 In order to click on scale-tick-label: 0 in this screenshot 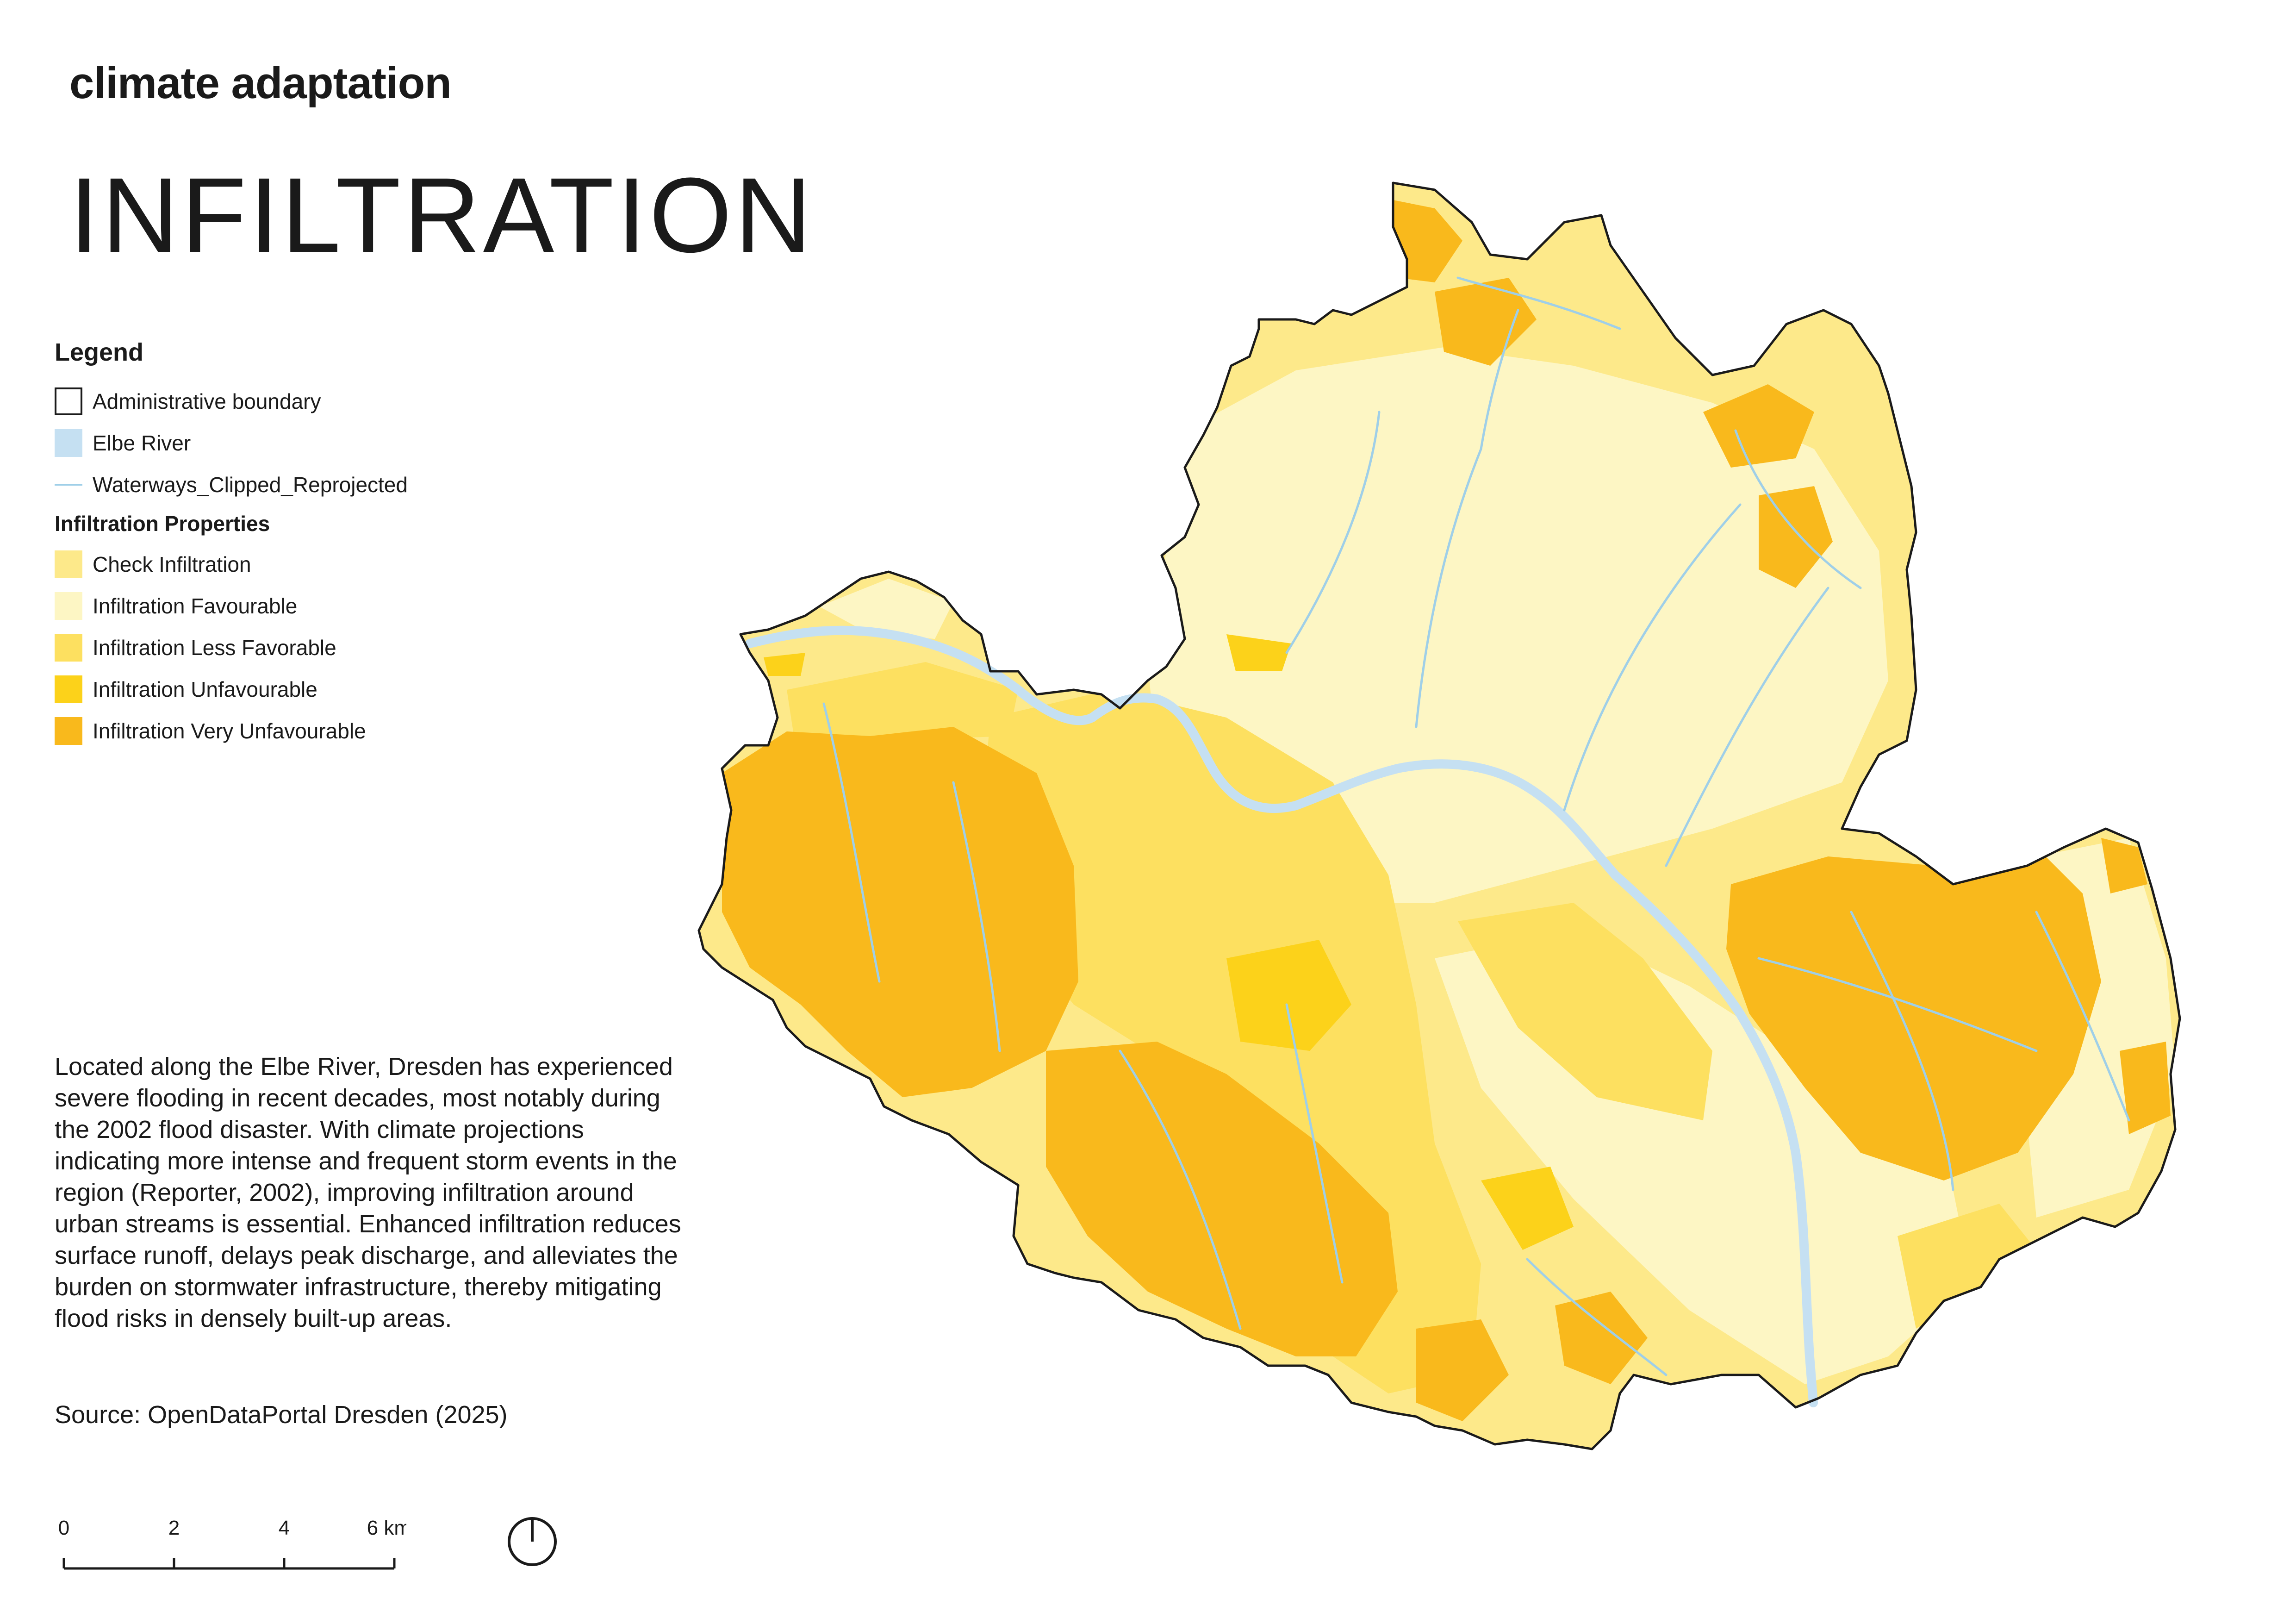, I will do `click(63, 1528)`.